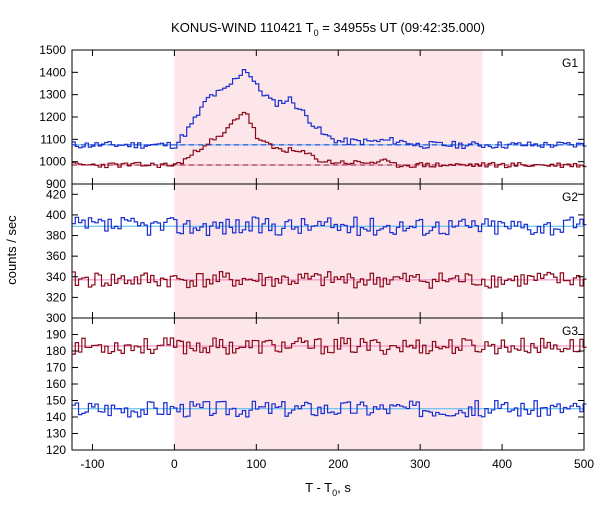 This screenshot has height=505, width=600. I want to click on y-tick-label: 320, so click(56, 297).